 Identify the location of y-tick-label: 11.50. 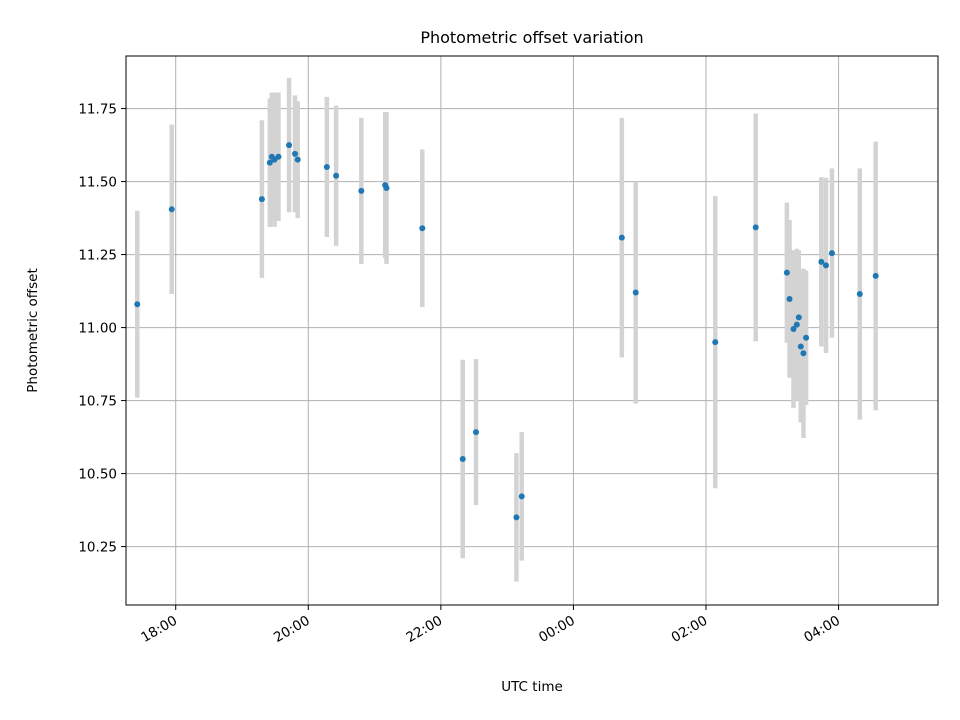
(97, 183).